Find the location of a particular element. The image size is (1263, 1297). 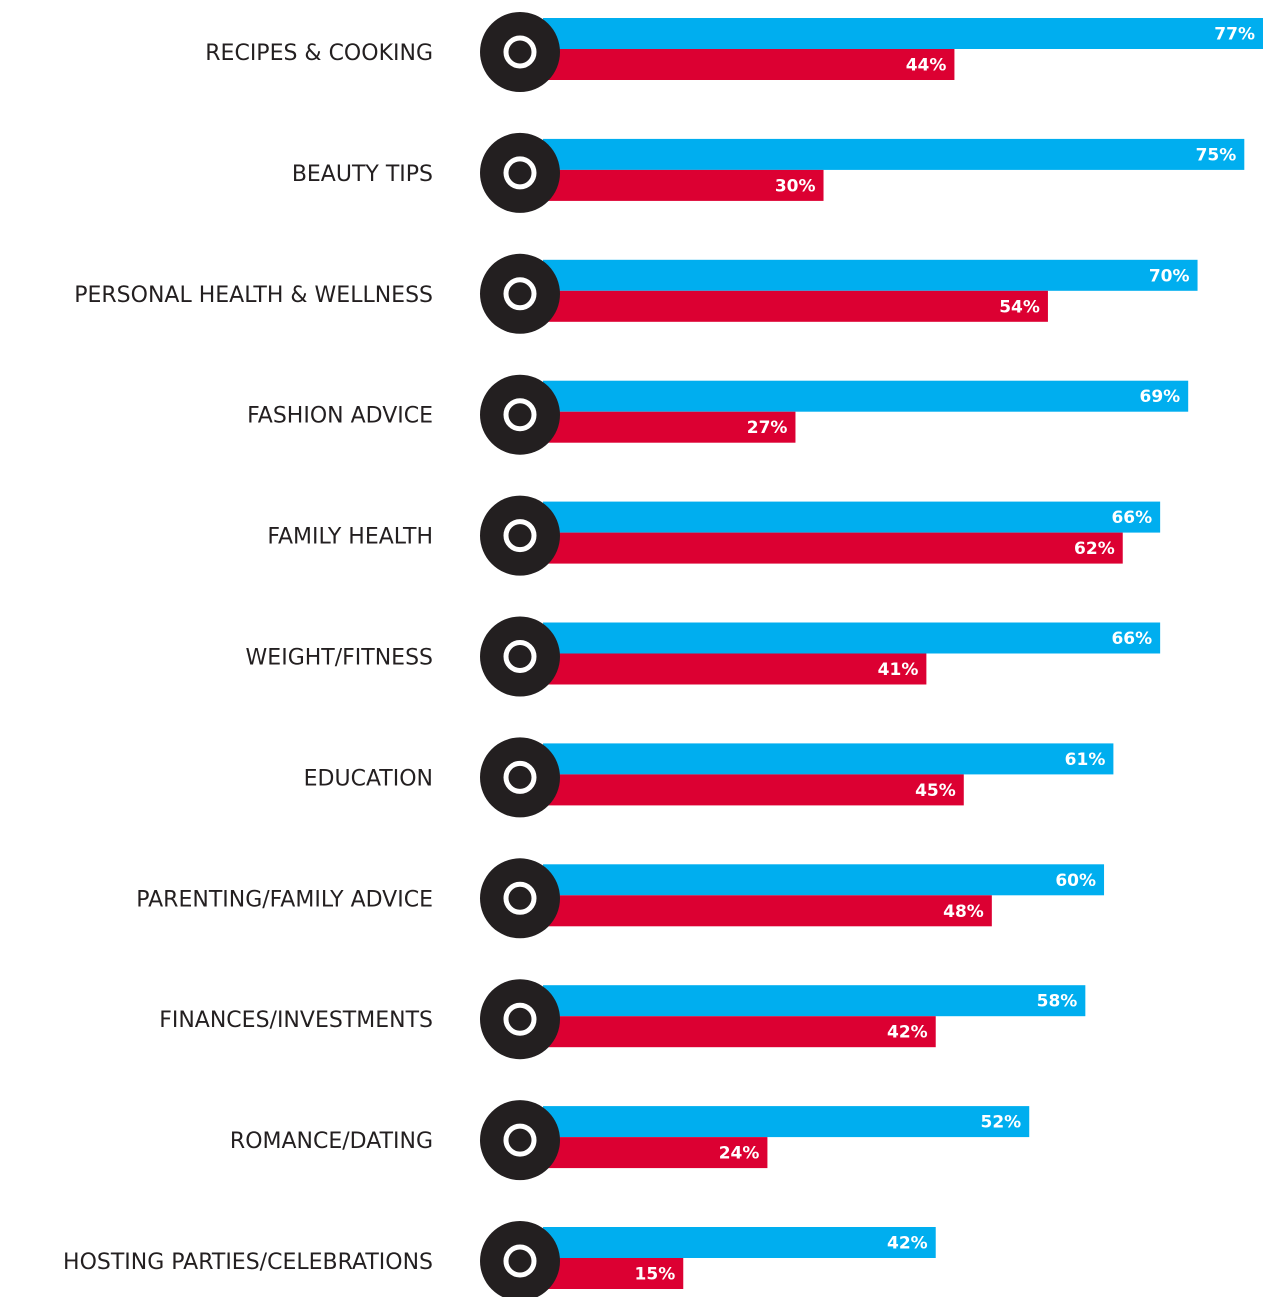

value-label: 75% is located at coordinates (1216, 155).